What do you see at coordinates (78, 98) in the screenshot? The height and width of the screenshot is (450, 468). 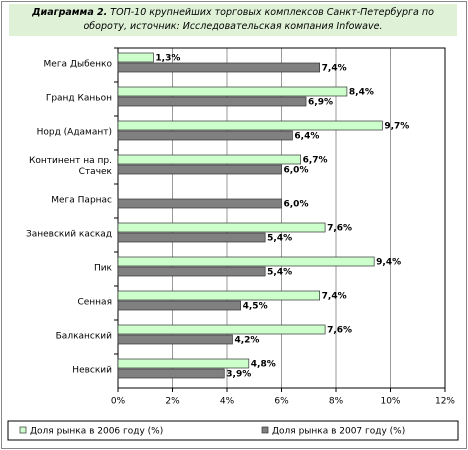 I see `y-tick-label: Гранд Каньон` at bounding box center [78, 98].